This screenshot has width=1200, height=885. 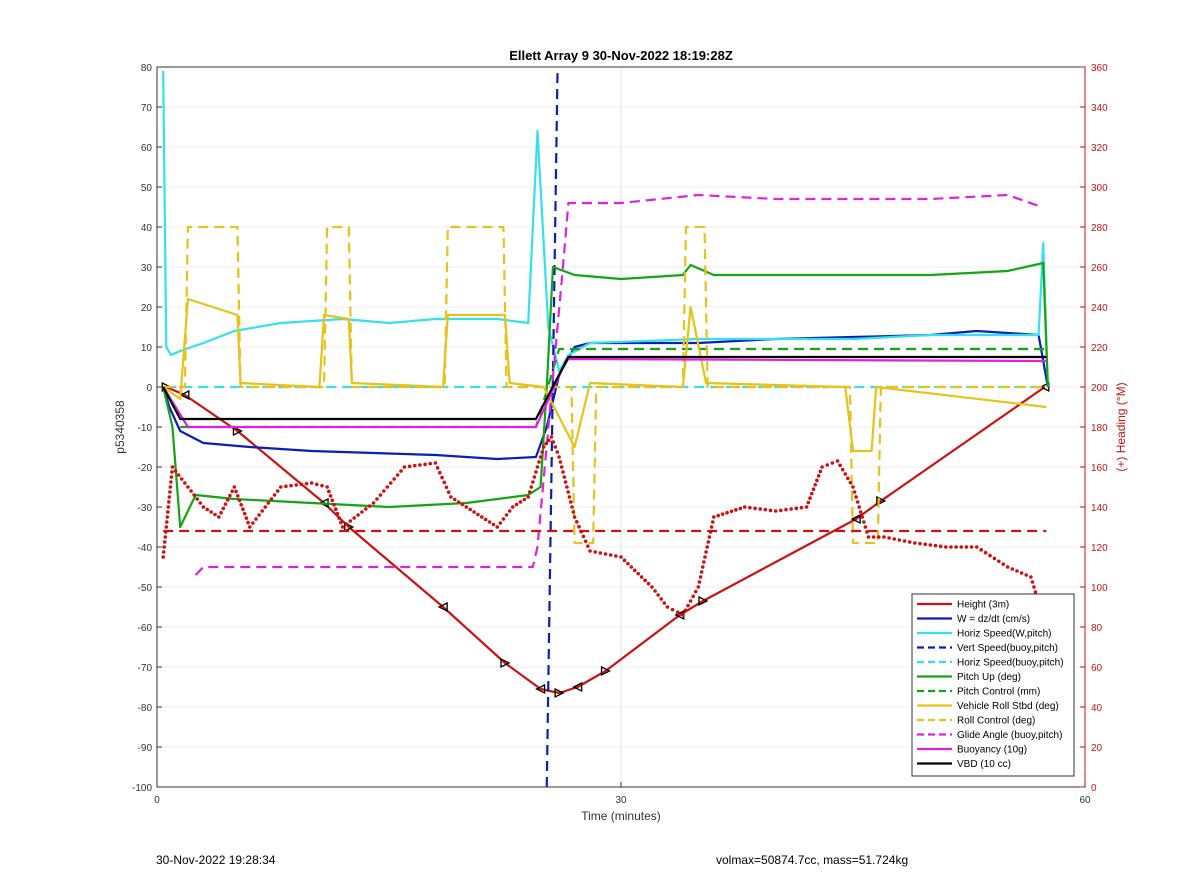 What do you see at coordinates (120, 427) in the screenshot?
I see `y-axis-label: p5340358` at bounding box center [120, 427].